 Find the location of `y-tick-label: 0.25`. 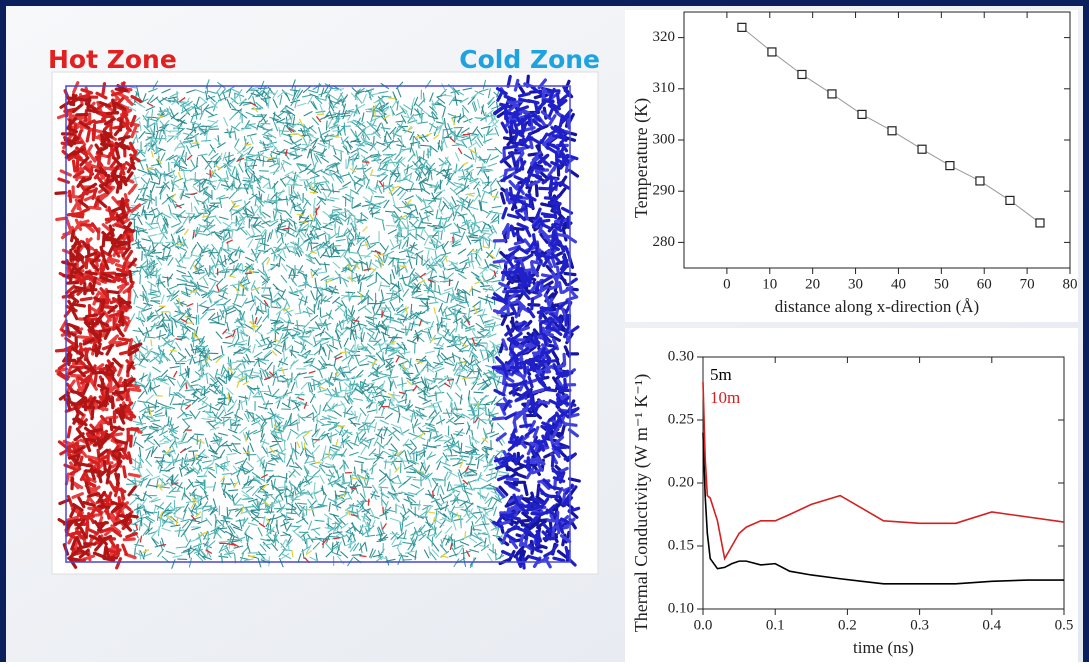

y-tick-label: 0.25 is located at coordinates (681, 419).